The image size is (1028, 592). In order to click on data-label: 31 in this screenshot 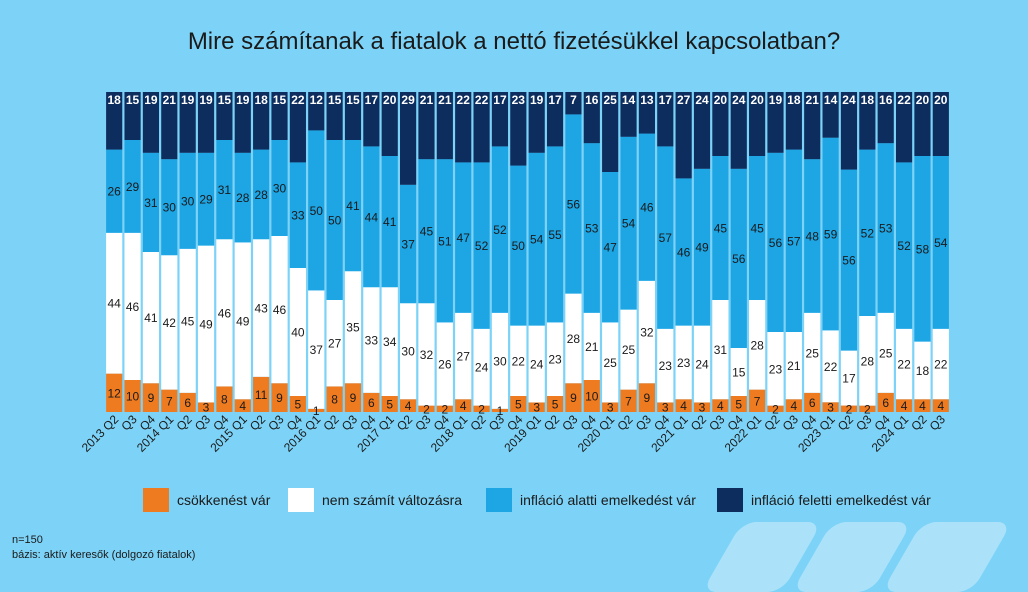, I will do `click(151, 203)`.